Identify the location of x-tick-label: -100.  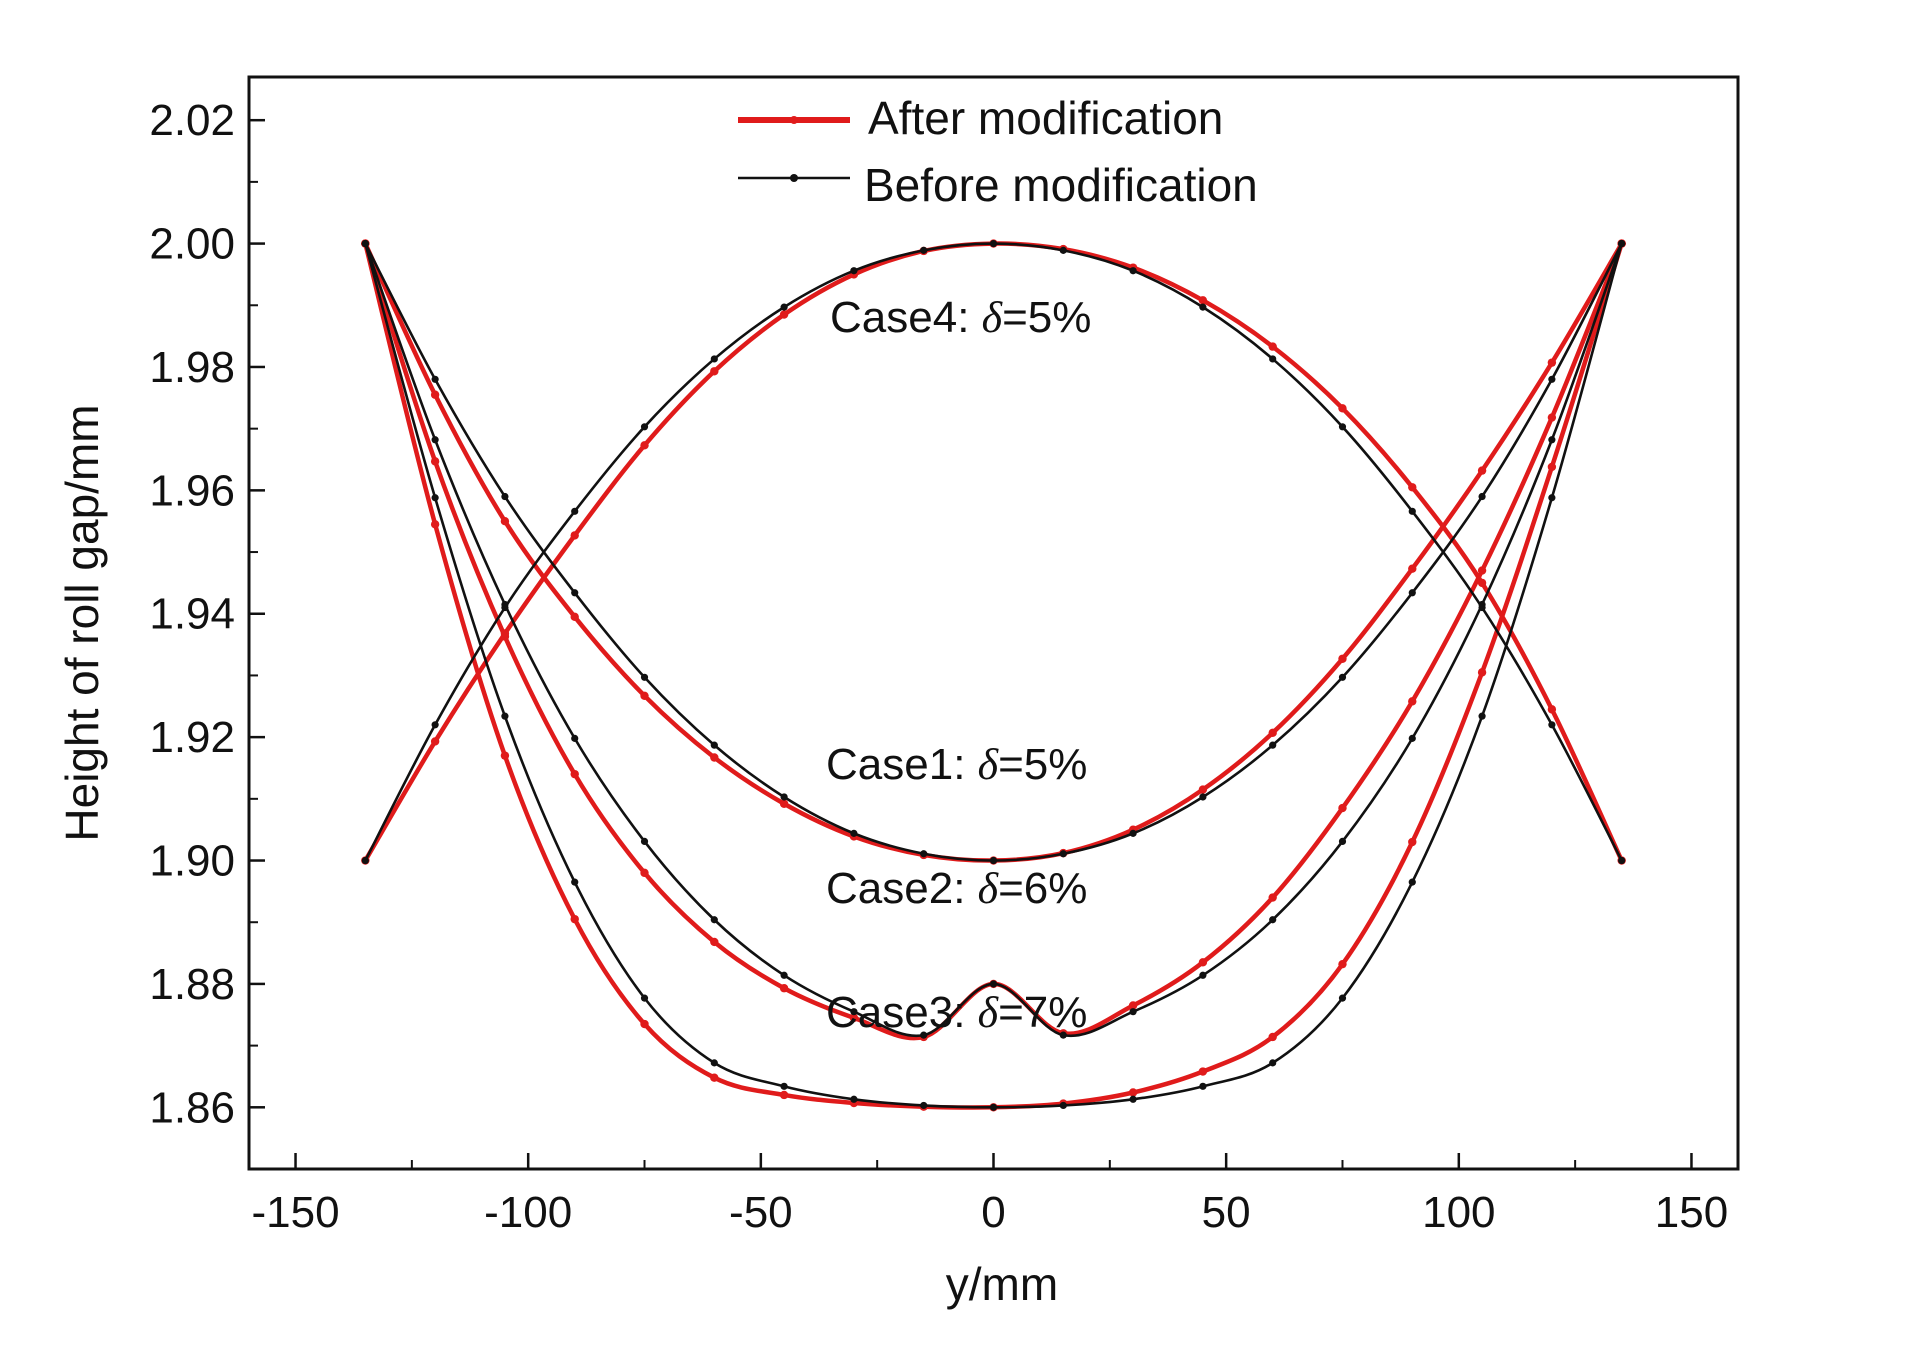
(528, 1212).